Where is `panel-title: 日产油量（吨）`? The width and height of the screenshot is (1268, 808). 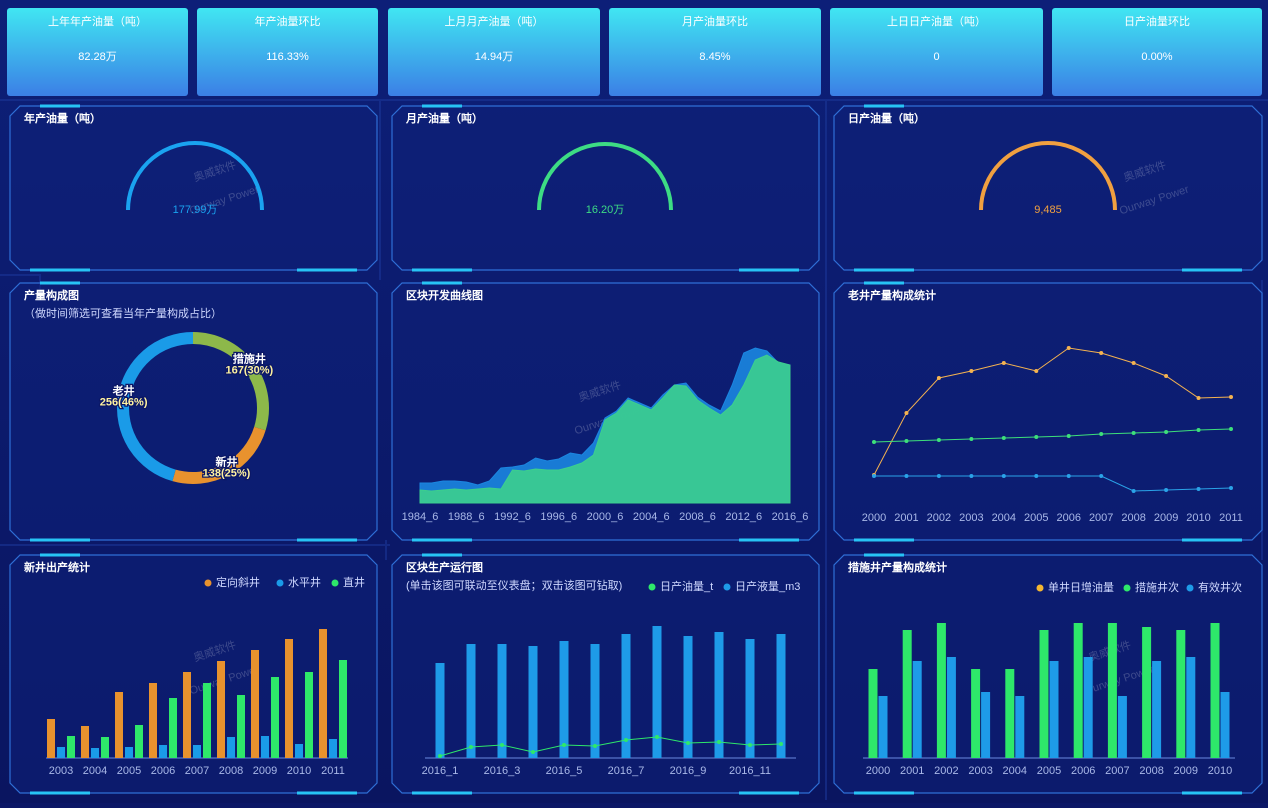 panel-title: 日产油量（吨） is located at coordinates (886, 118).